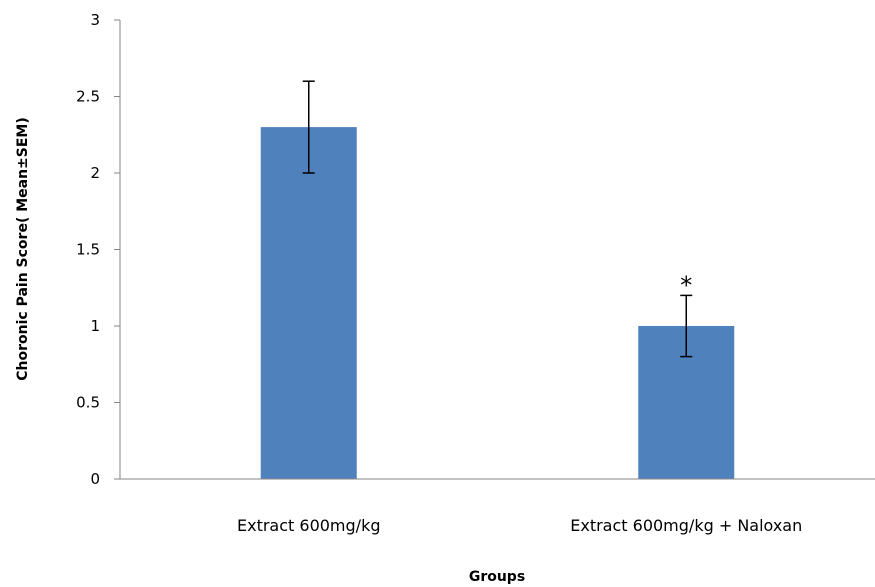 The width and height of the screenshot is (875, 587). Describe the element at coordinates (88, 250) in the screenshot. I see `y-tick-label: 1.5` at that location.